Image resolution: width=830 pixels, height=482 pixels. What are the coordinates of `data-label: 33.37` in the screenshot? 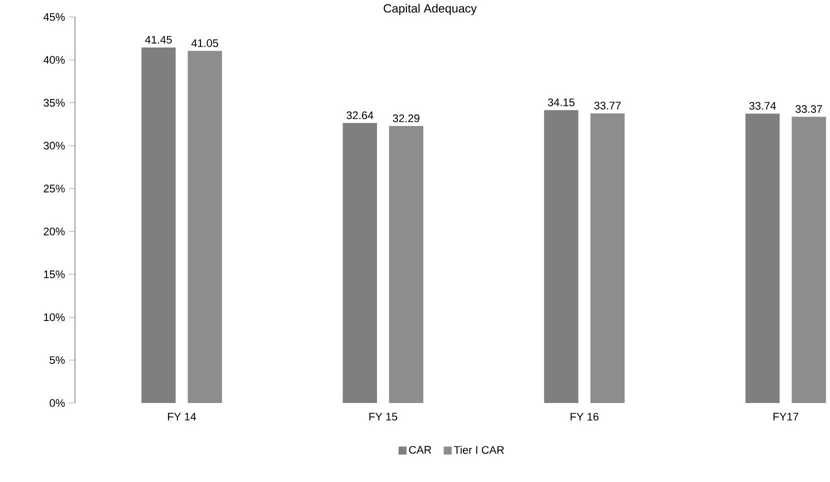 It's located at (809, 109).